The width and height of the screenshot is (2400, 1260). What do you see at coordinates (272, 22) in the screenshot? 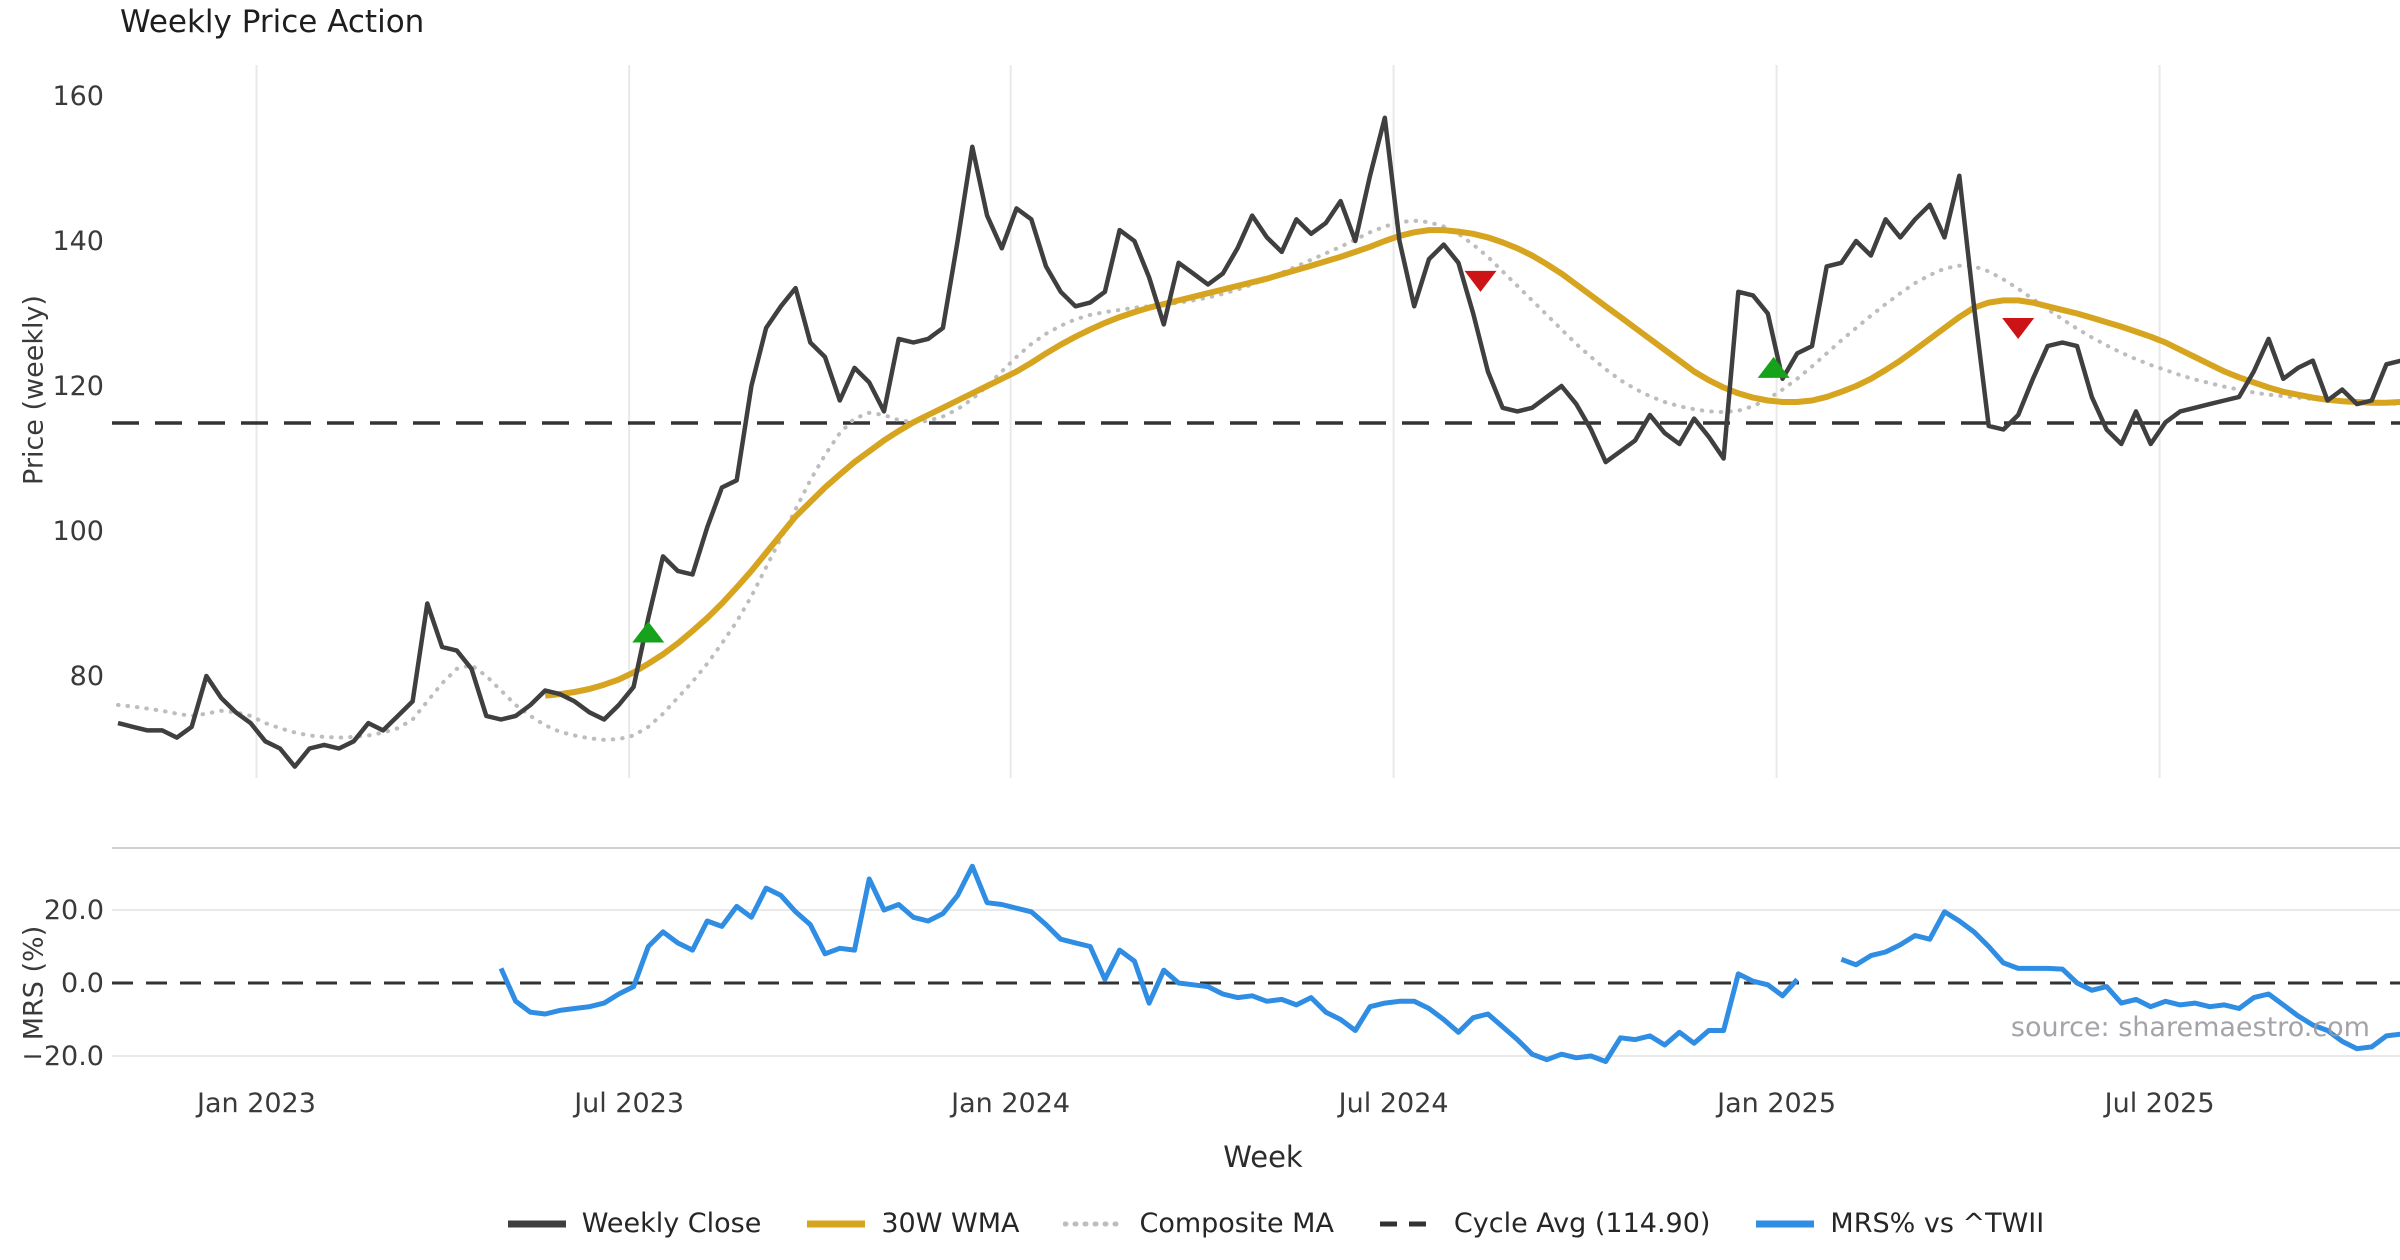
I see `chart-title: Weekly Price Action` at bounding box center [272, 22].